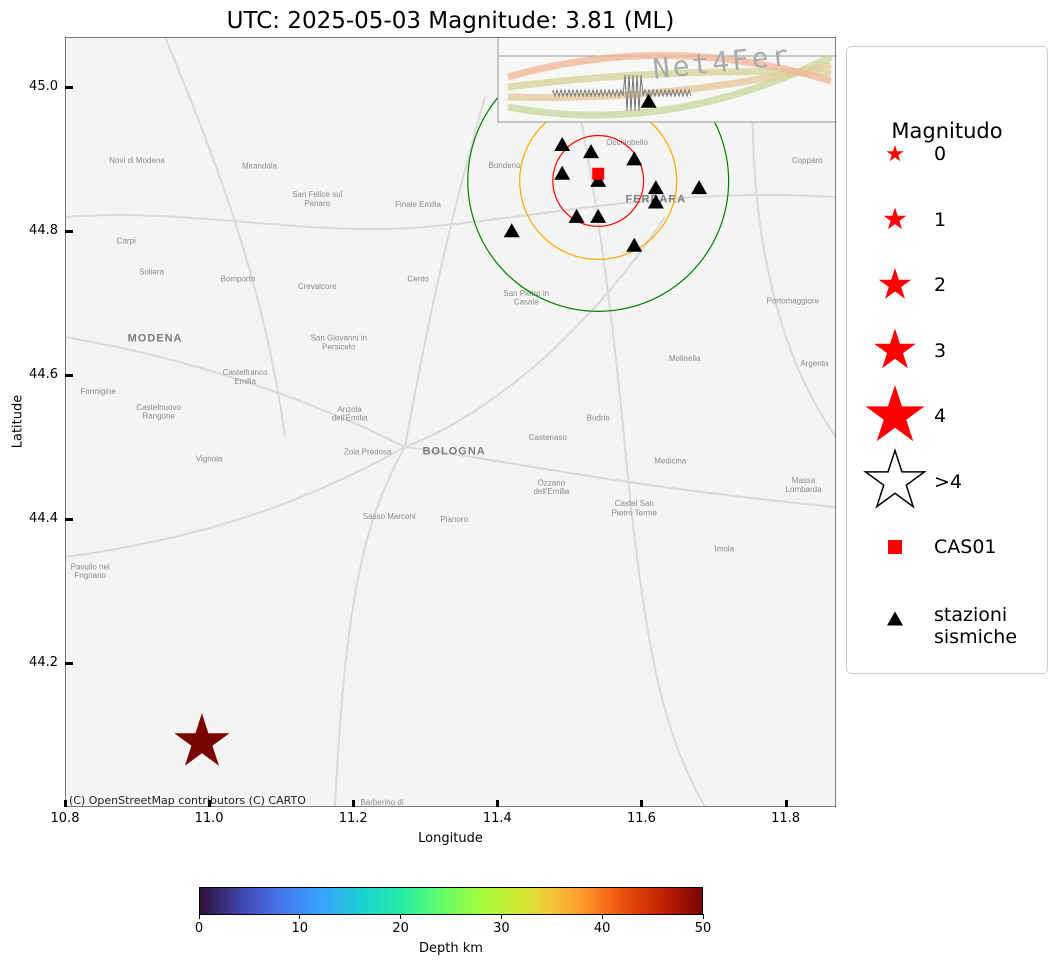 The image size is (1057, 966). Describe the element at coordinates (526, 302) in the screenshot. I see `place-label: Casale` at that location.